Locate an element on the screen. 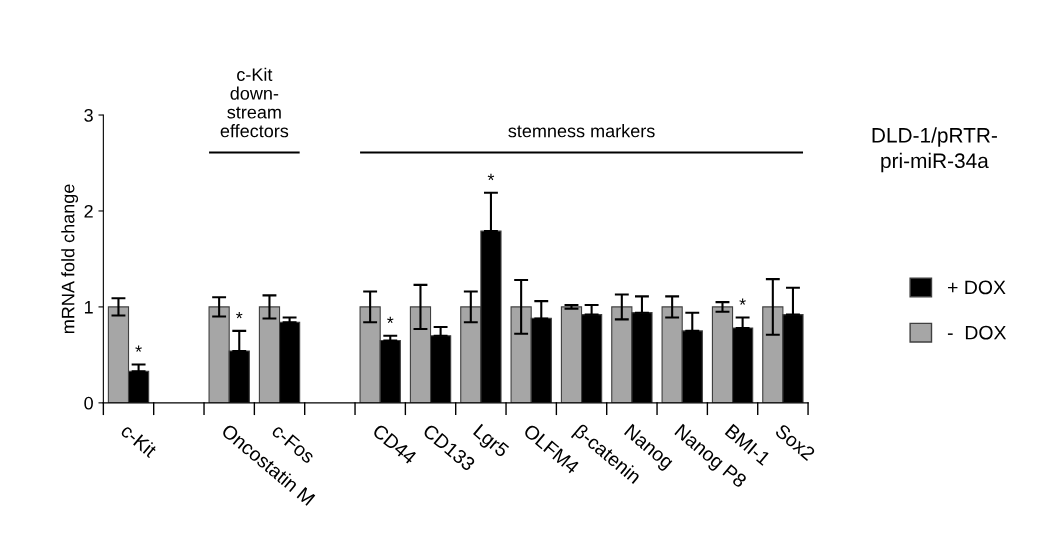  y-axis-title: mRNA fold change is located at coordinates (70, 259).